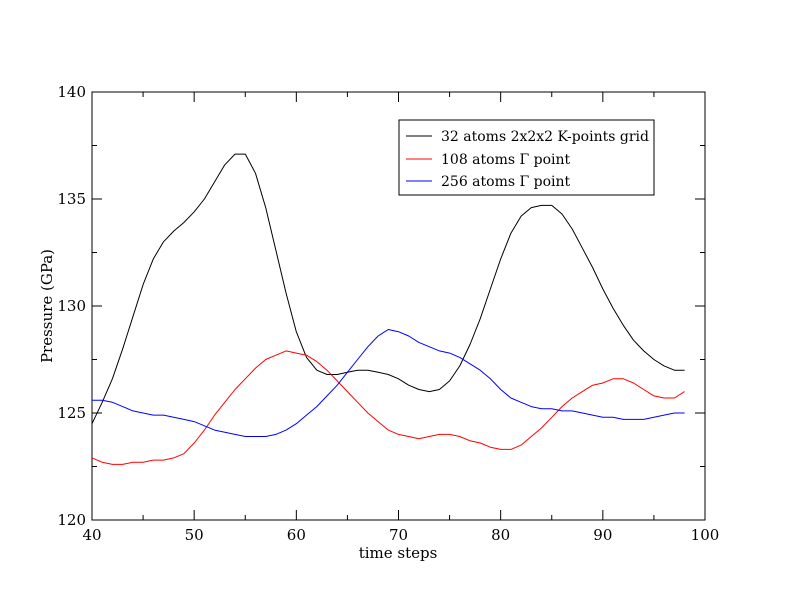  Describe the element at coordinates (71, 306) in the screenshot. I see `y-tick-label: 130` at that location.